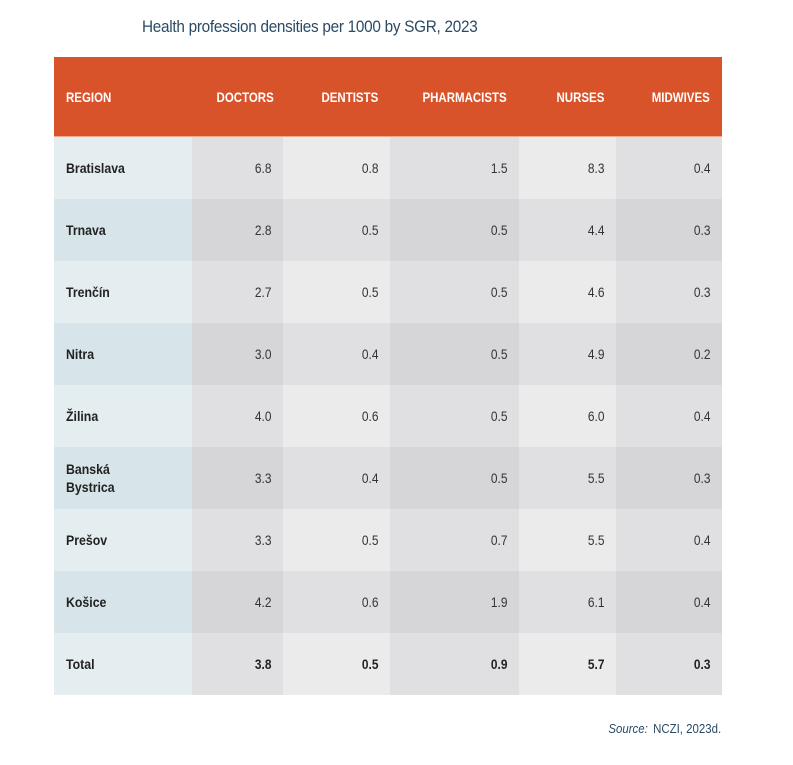 This screenshot has height=765, width=793. I want to click on table-row: Bratislava 6.8 0.8 1.5 8.3 0.4, so click(388, 167).